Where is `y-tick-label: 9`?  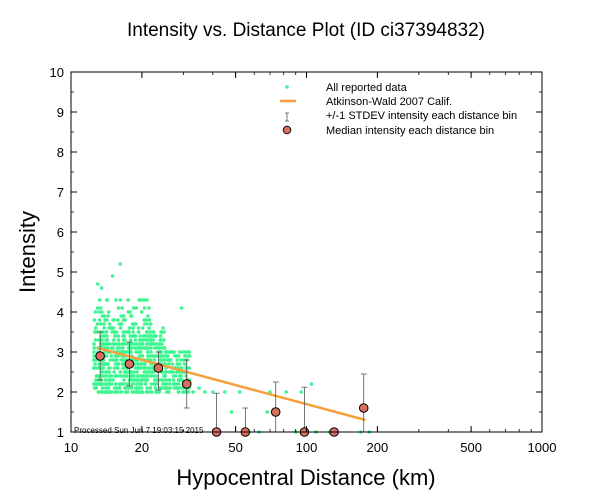
y-tick-label: 9 is located at coordinates (60, 112).